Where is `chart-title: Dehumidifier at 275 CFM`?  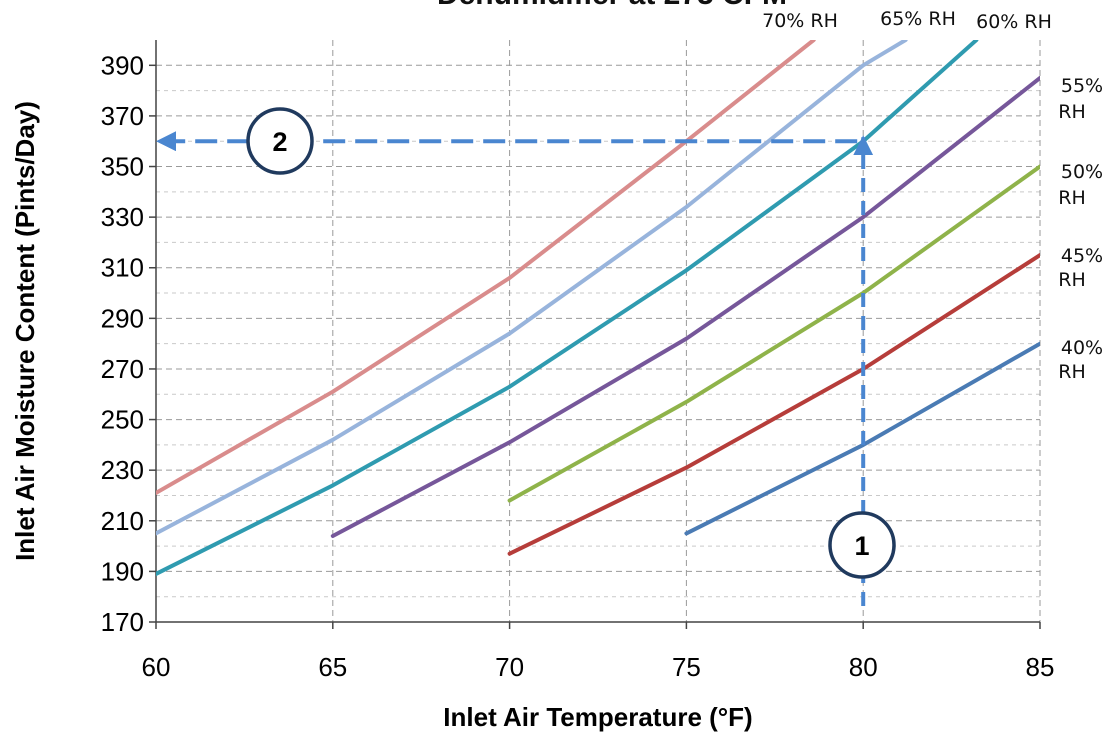
chart-title: Dehumidifier at 275 CFM is located at coordinates (612, 5).